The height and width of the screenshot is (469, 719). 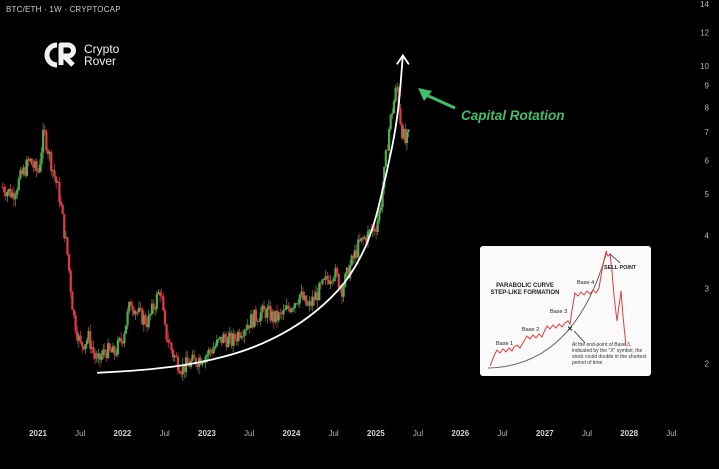 I want to click on y-tick-label: 4, so click(x=707, y=235).